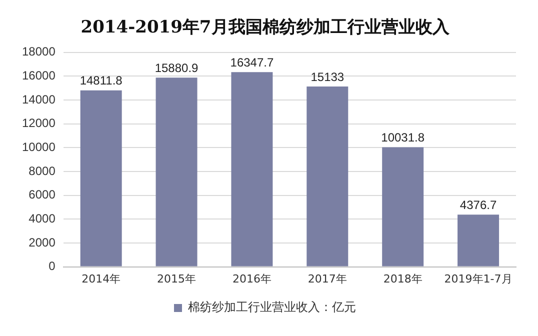  I want to click on data-label: 16347.7, so click(252, 62).